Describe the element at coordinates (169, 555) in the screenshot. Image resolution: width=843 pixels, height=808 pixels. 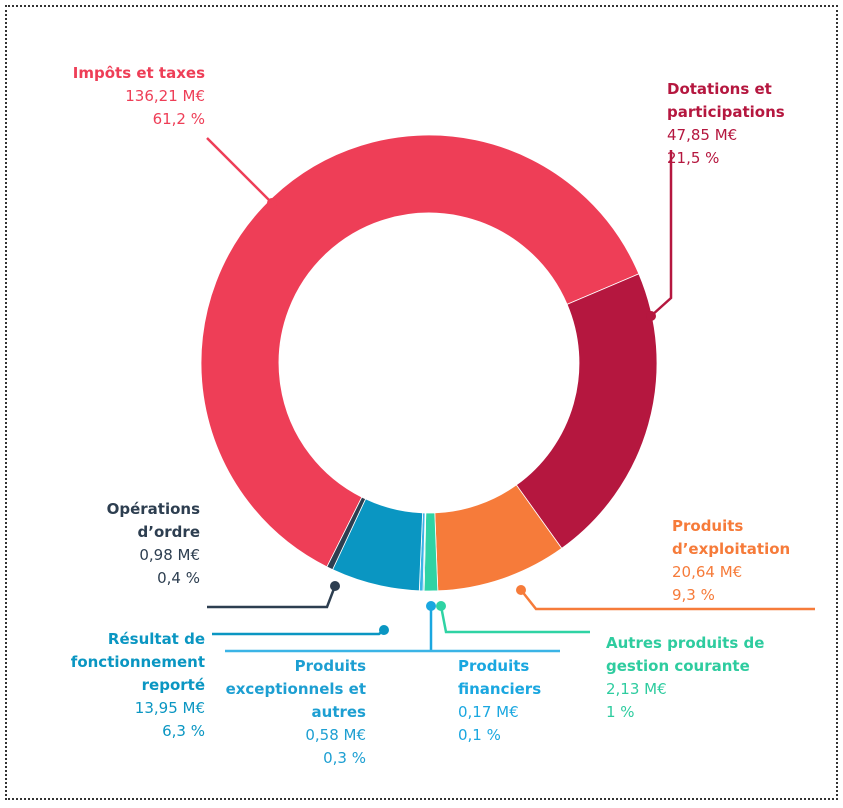
I see `amount-label: 0,98 M€` at that location.